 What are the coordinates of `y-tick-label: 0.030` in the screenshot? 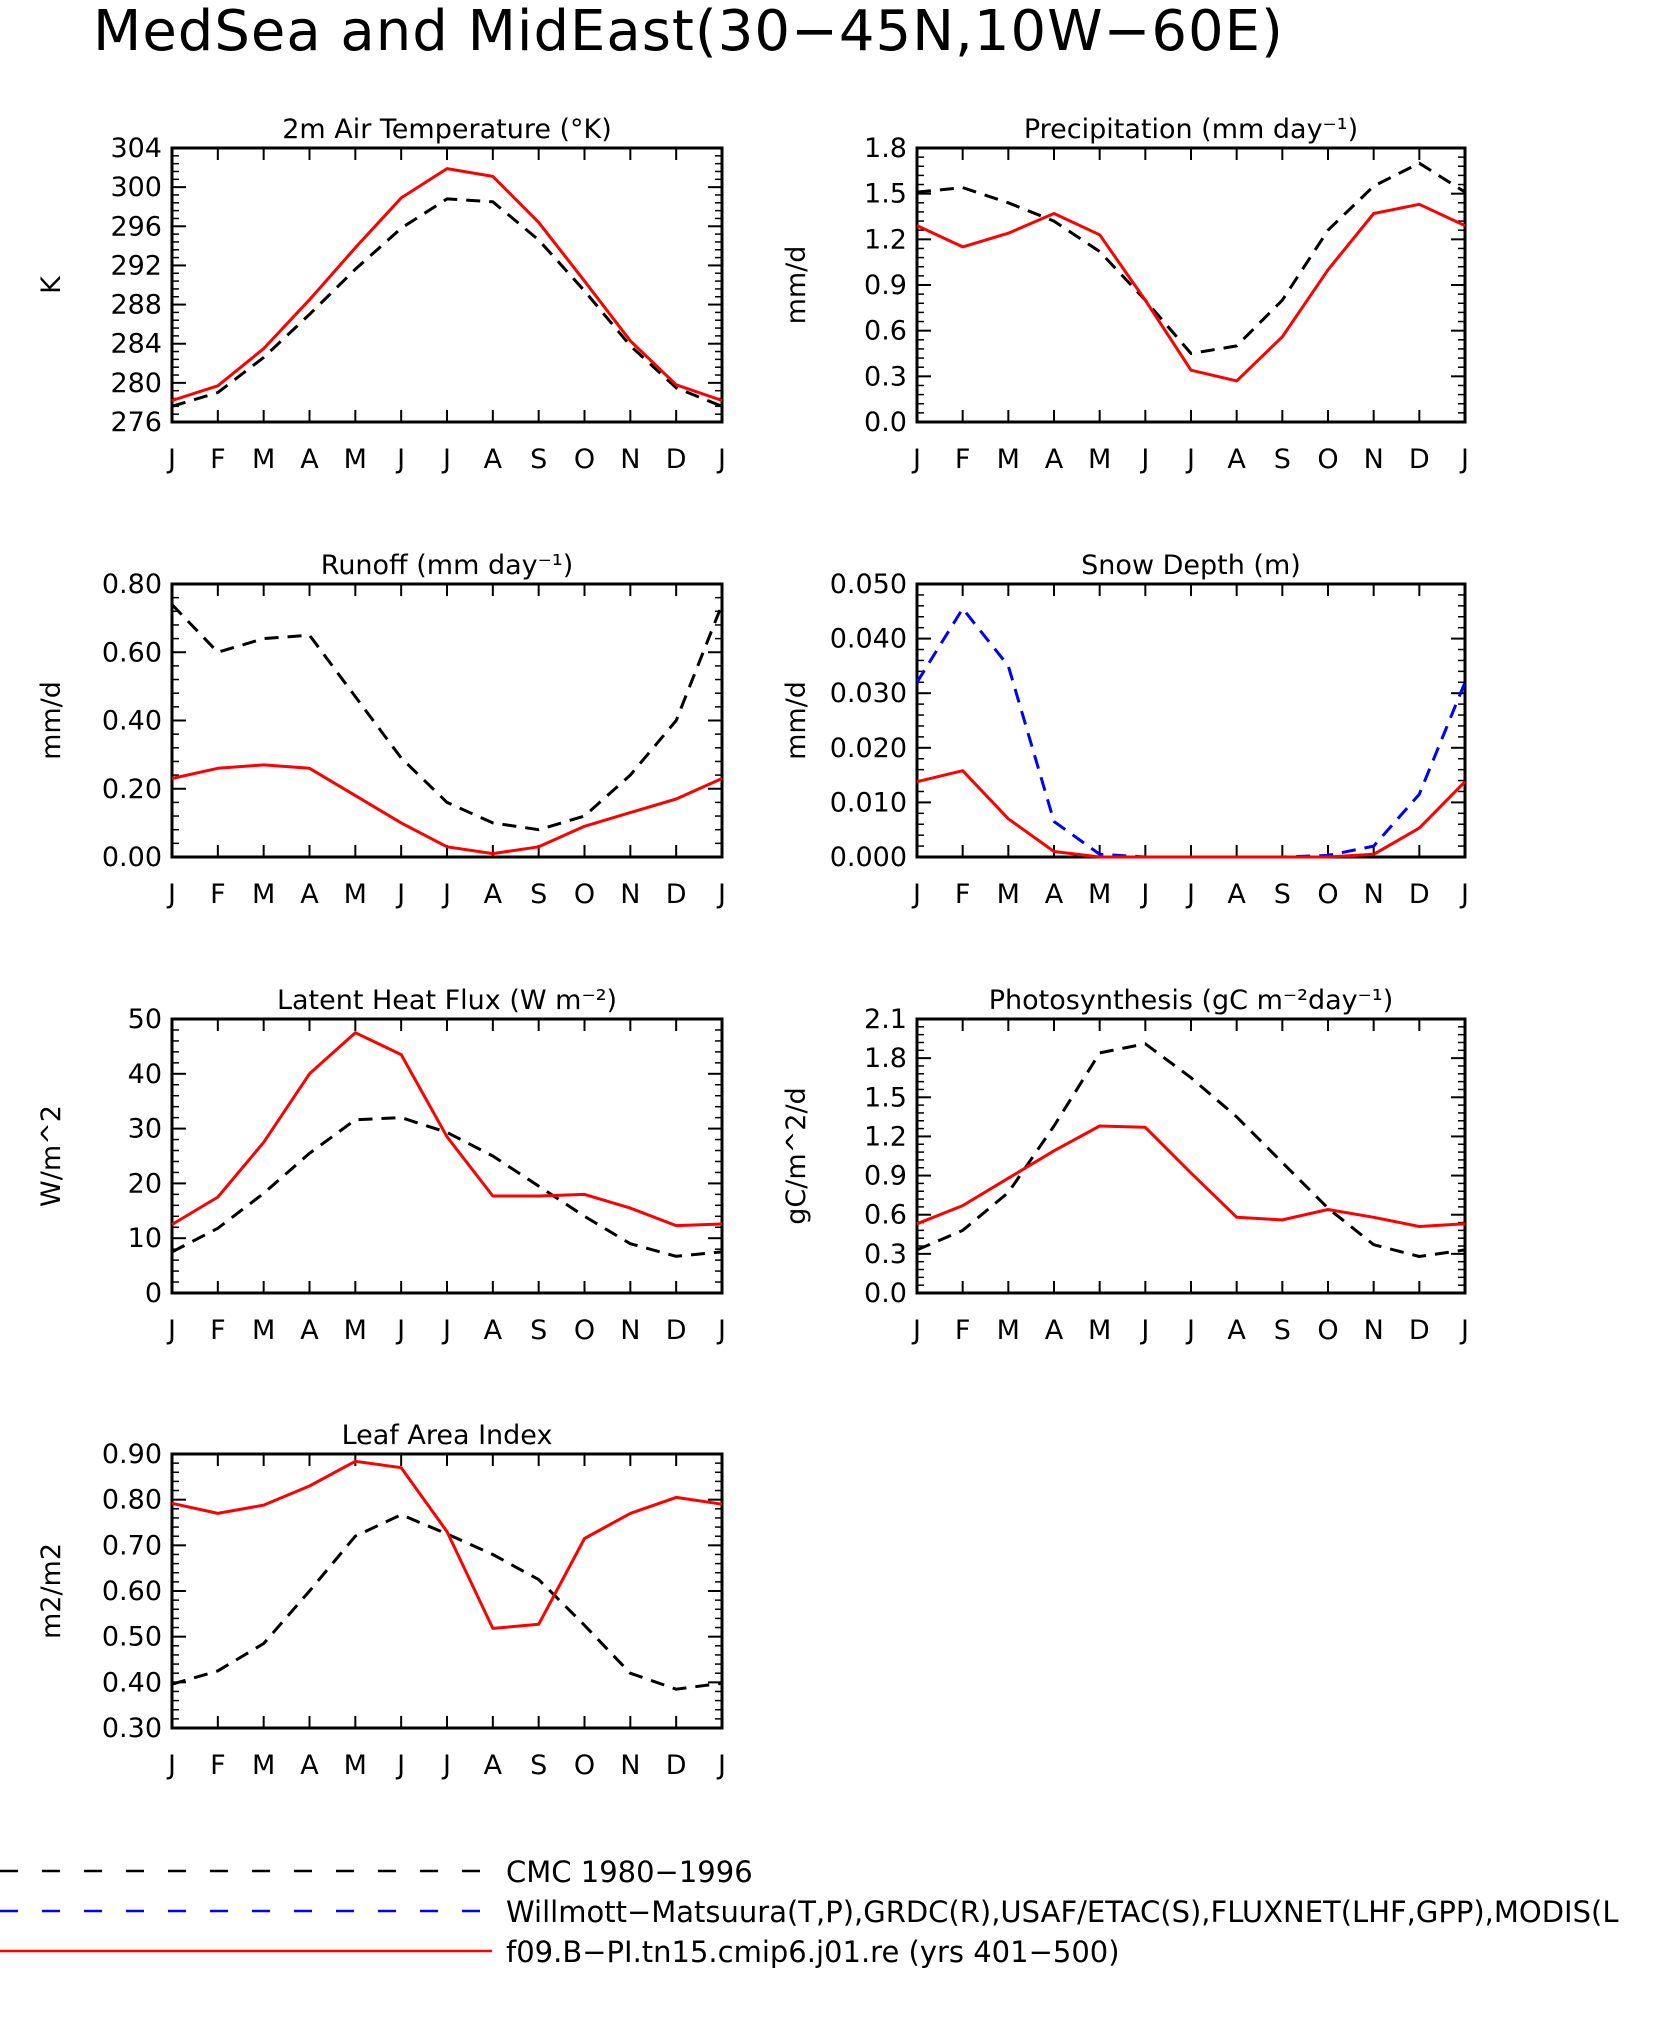 It's located at (868, 693).